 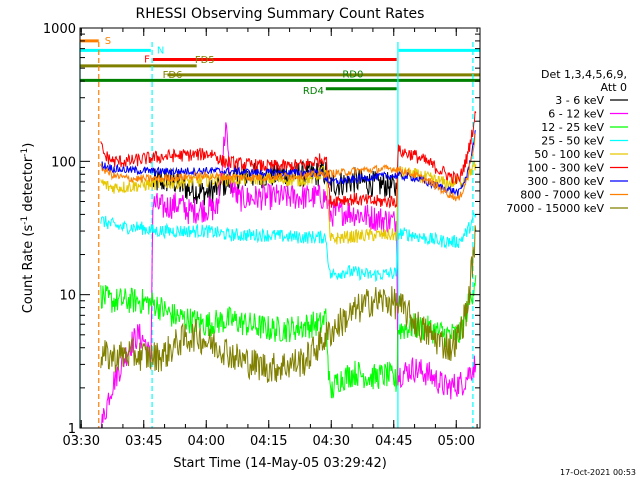 What do you see at coordinates (280, 463) in the screenshot?
I see `x-axis-label: Start Time (14-May-05 03:29:42)` at bounding box center [280, 463].